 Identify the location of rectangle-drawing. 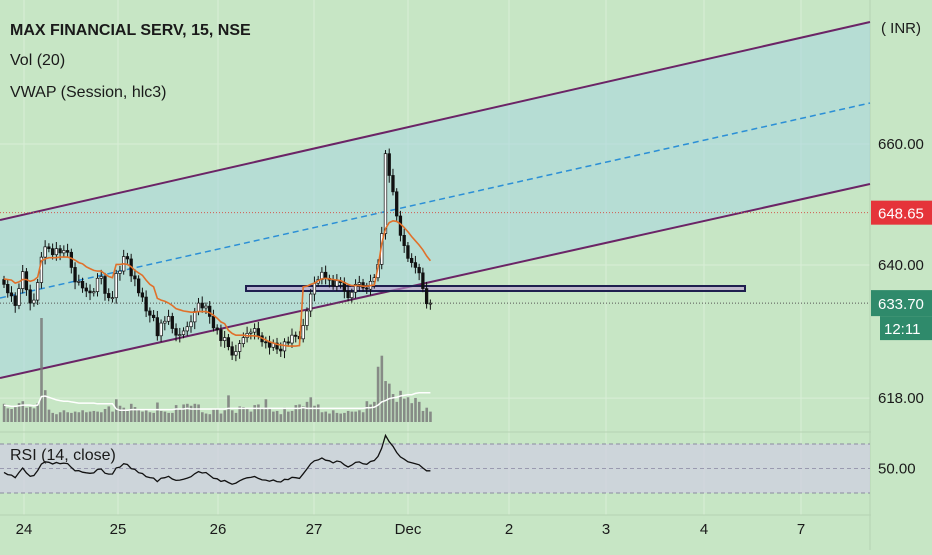
(495, 288).